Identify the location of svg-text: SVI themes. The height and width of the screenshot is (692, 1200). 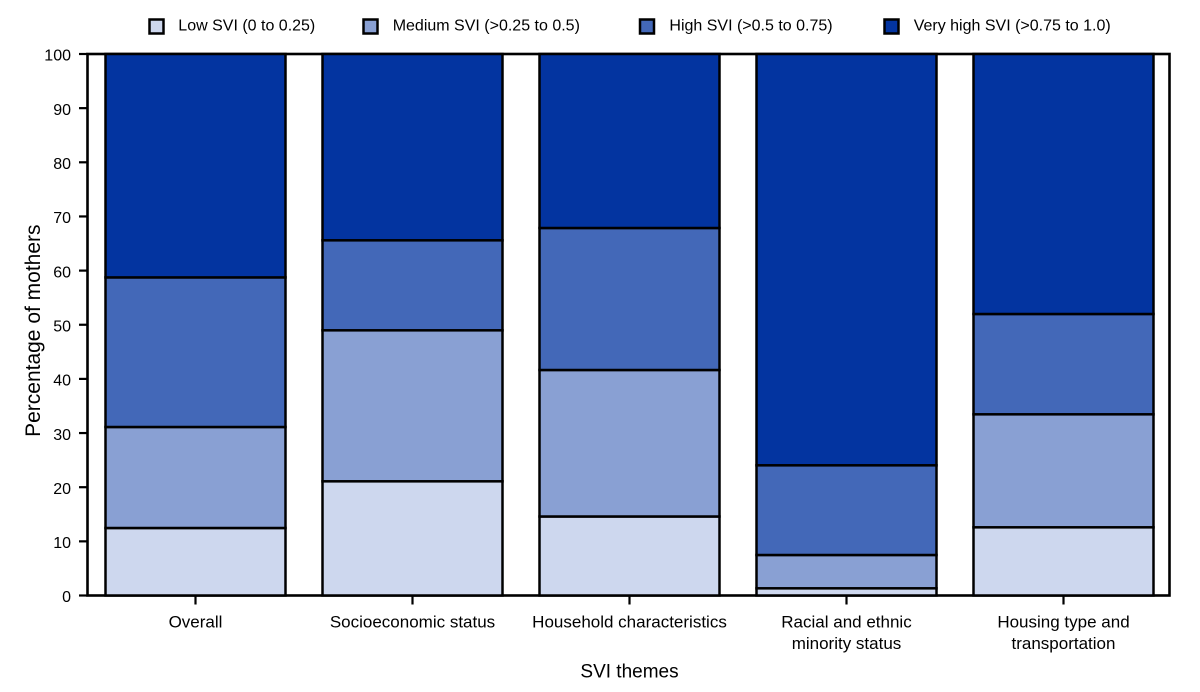
(629, 672).